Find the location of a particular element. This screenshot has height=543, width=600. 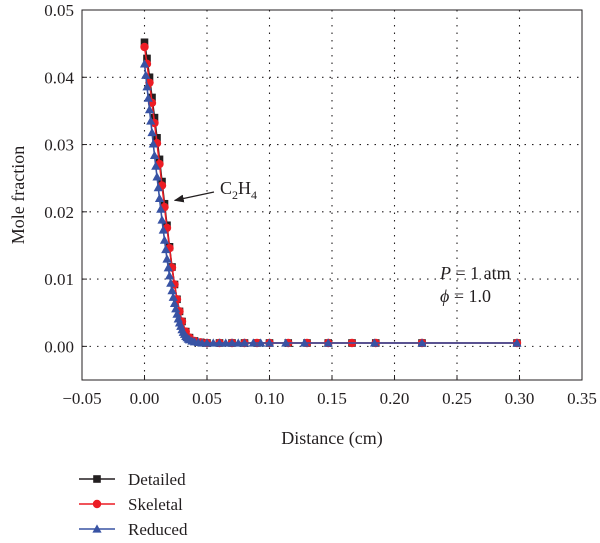

x-tick-label: −0.05 is located at coordinates (81, 398).